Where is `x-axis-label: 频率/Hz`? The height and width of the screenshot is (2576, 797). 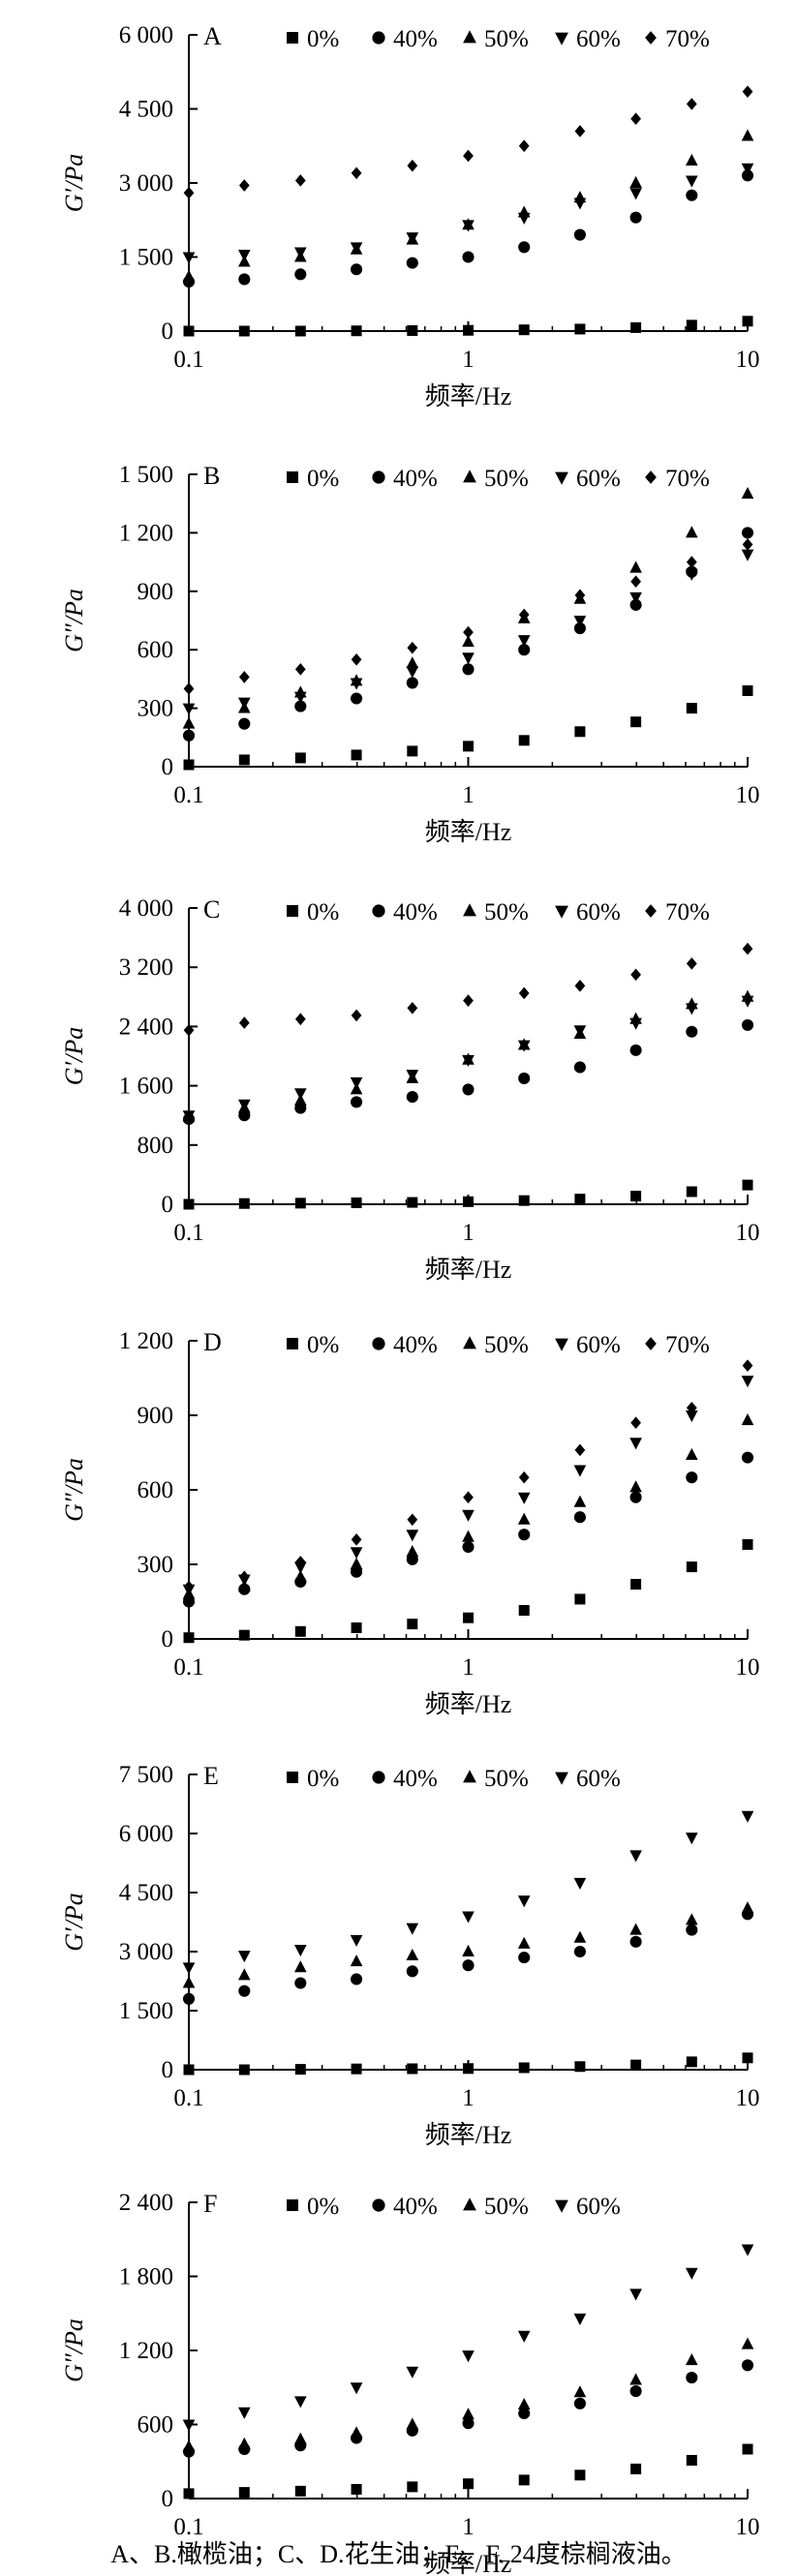 x-axis-label: 频率/Hz is located at coordinates (468, 2135).